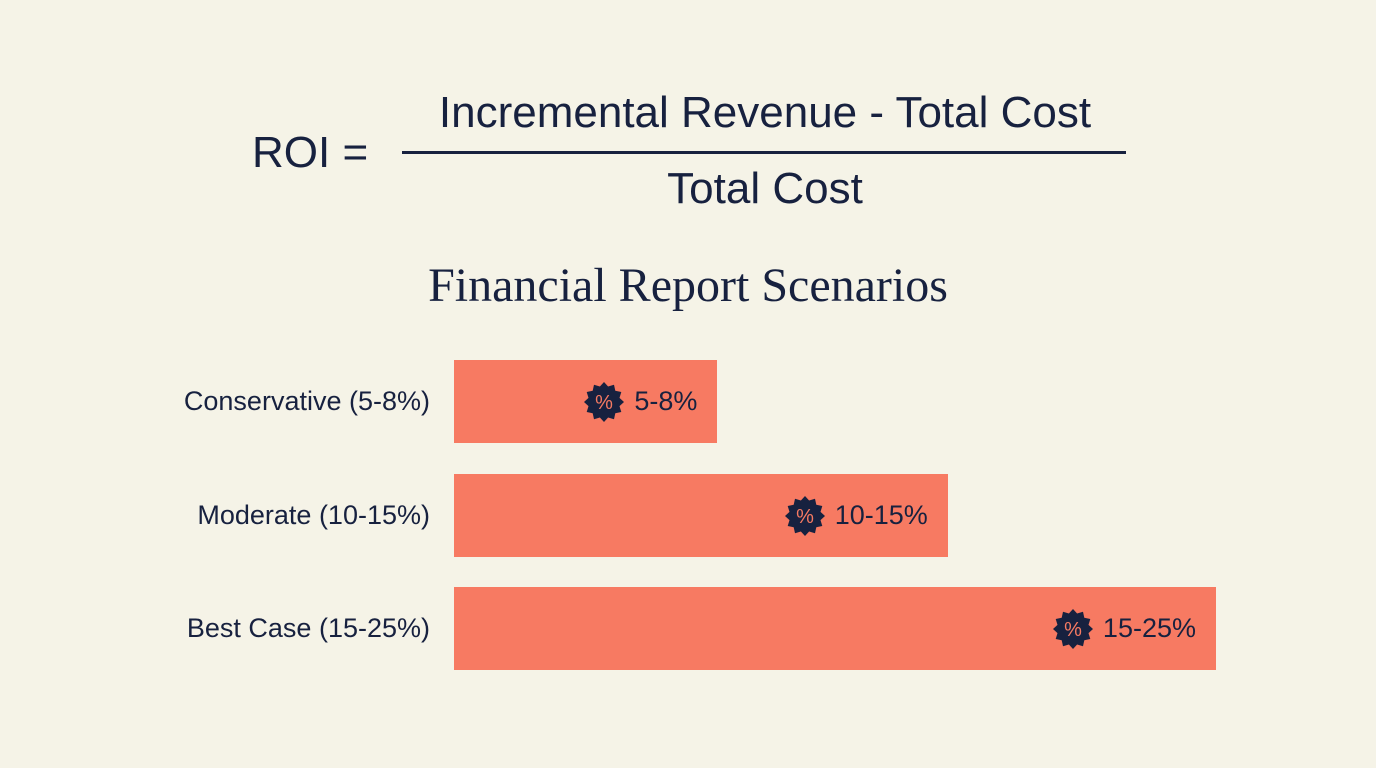 This screenshot has height=768, width=1376. What do you see at coordinates (306, 401) in the screenshot?
I see `category-label: Conservative (5-8%)` at bounding box center [306, 401].